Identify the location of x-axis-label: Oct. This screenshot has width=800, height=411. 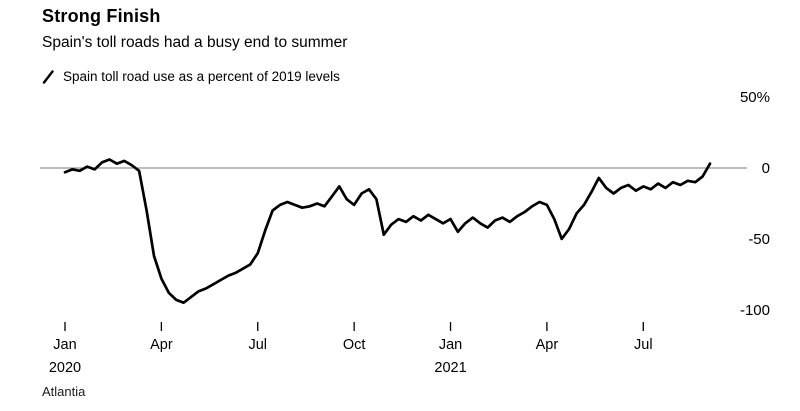
(354, 345).